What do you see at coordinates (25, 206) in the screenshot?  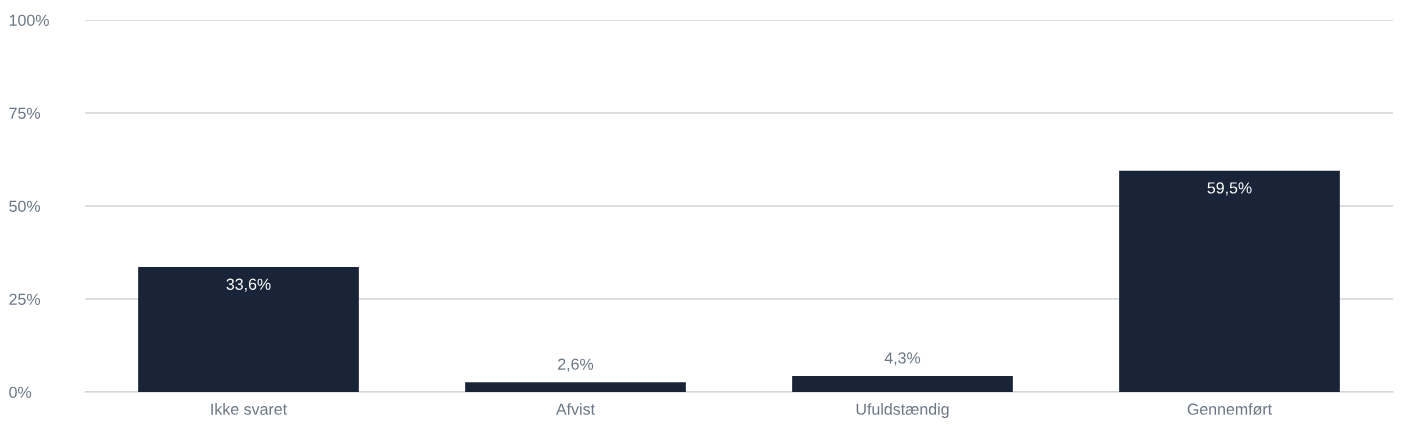 I see `y-tick-label: 50%` at bounding box center [25, 206].